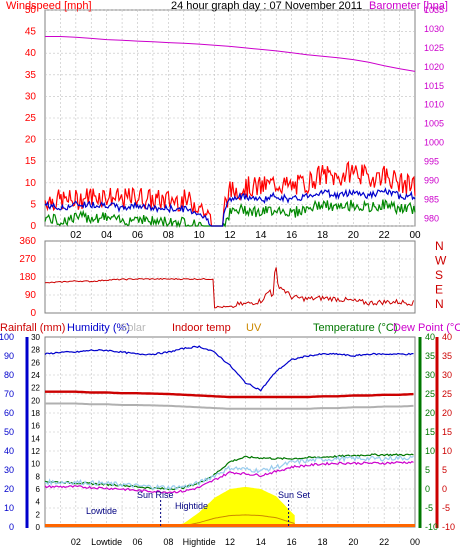  What do you see at coordinates (434, 67) in the screenshot?
I see `barometer-tick: 1020` at bounding box center [434, 67].